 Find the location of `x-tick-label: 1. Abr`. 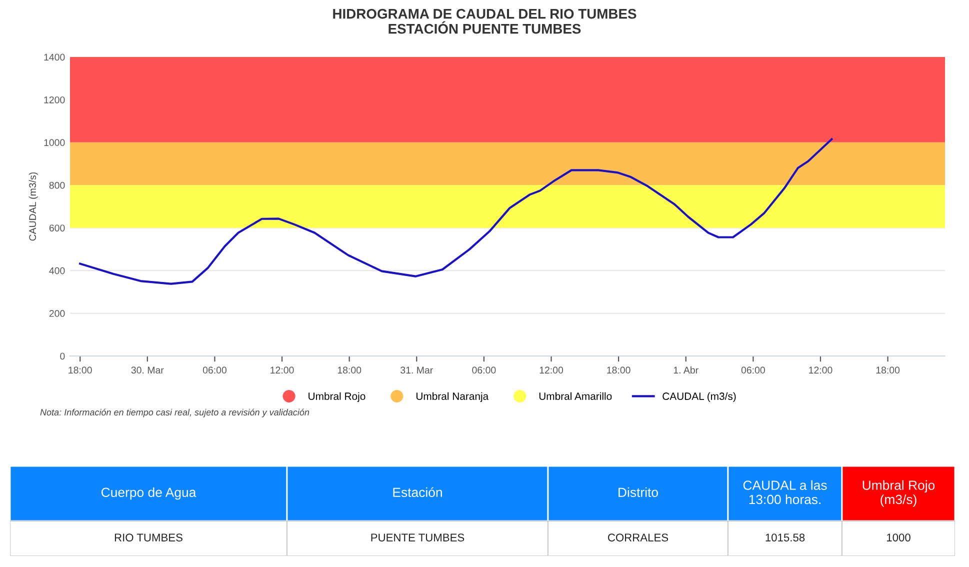

x-tick-label: 1. Abr is located at coordinates (686, 370).